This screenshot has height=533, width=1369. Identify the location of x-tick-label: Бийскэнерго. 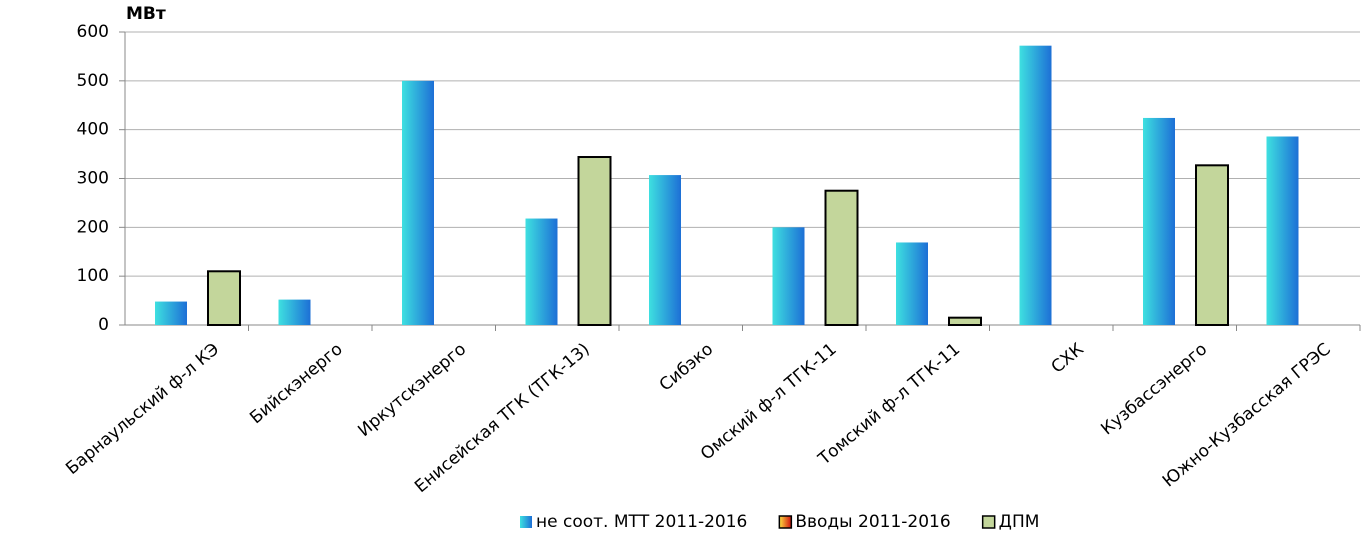
(296, 383).